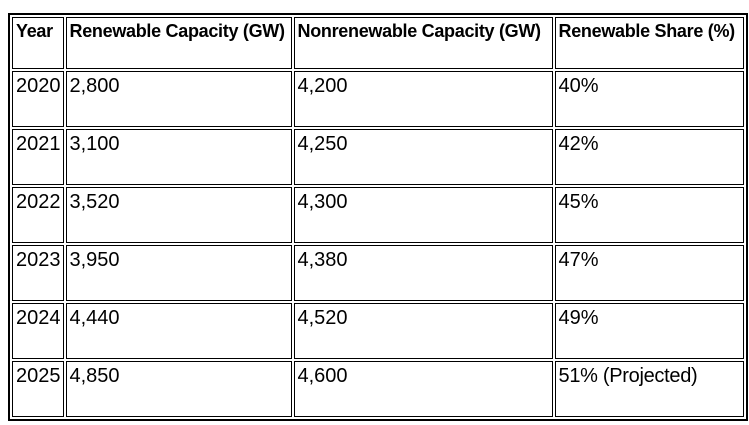 Image resolution: width=749 pixels, height=425 pixels. What do you see at coordinates (649, 215) in the screenshot?
I see `cell-renewable-share: 45%` at bounding box center [649, 215].